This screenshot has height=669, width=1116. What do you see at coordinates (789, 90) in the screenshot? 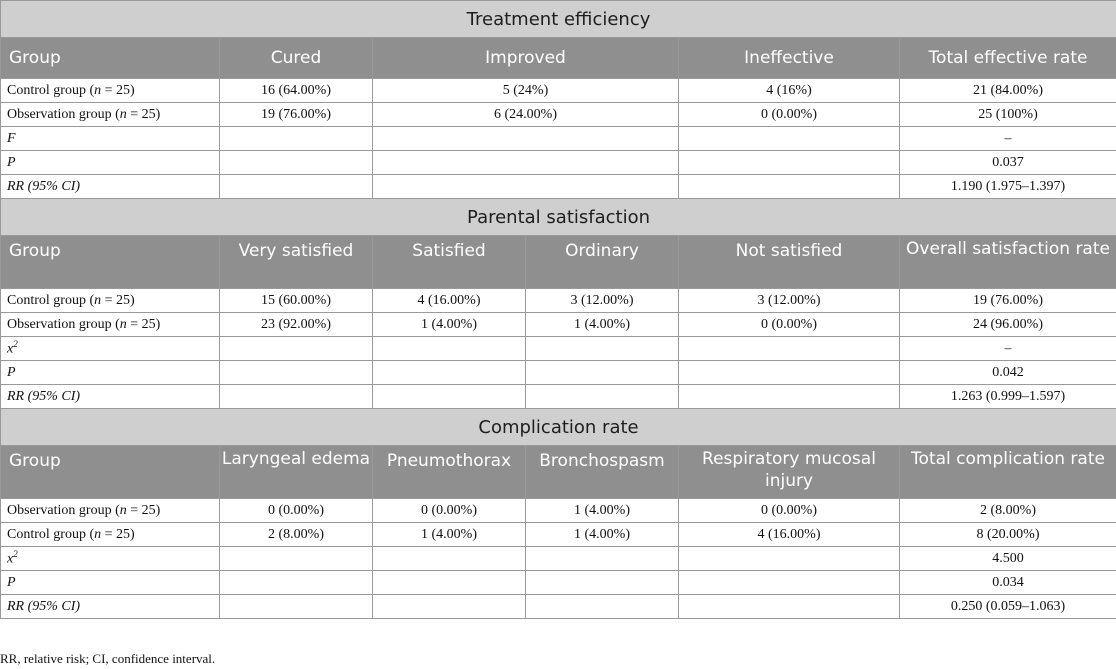
I see `data-cell: 4 (16%)` at bounding box center [789, 90].